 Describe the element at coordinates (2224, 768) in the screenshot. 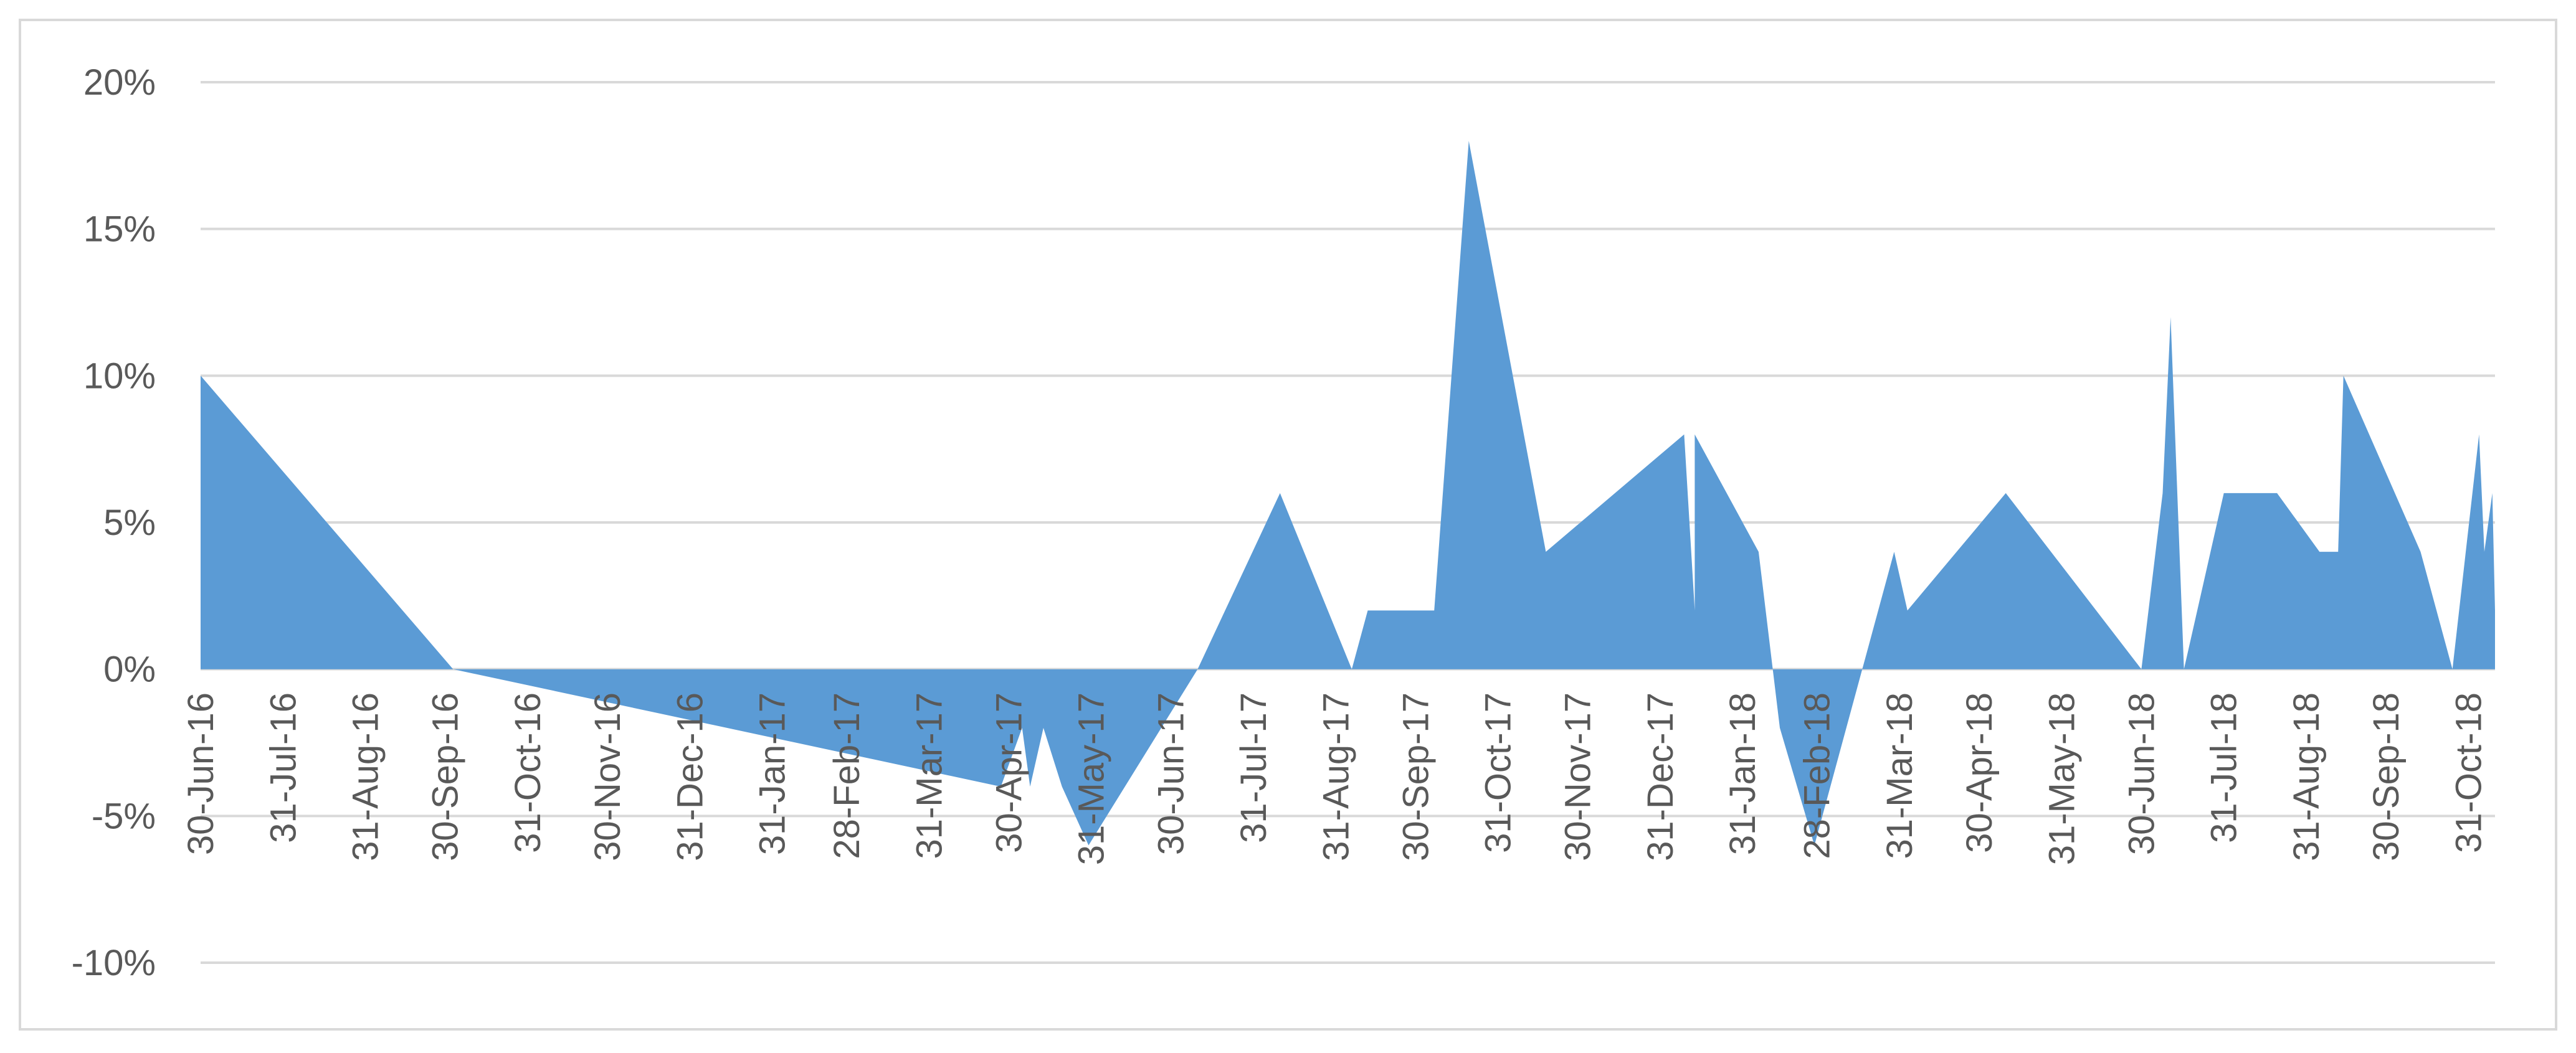

I see `x-tick-label: 31-Jul-18` at that location.